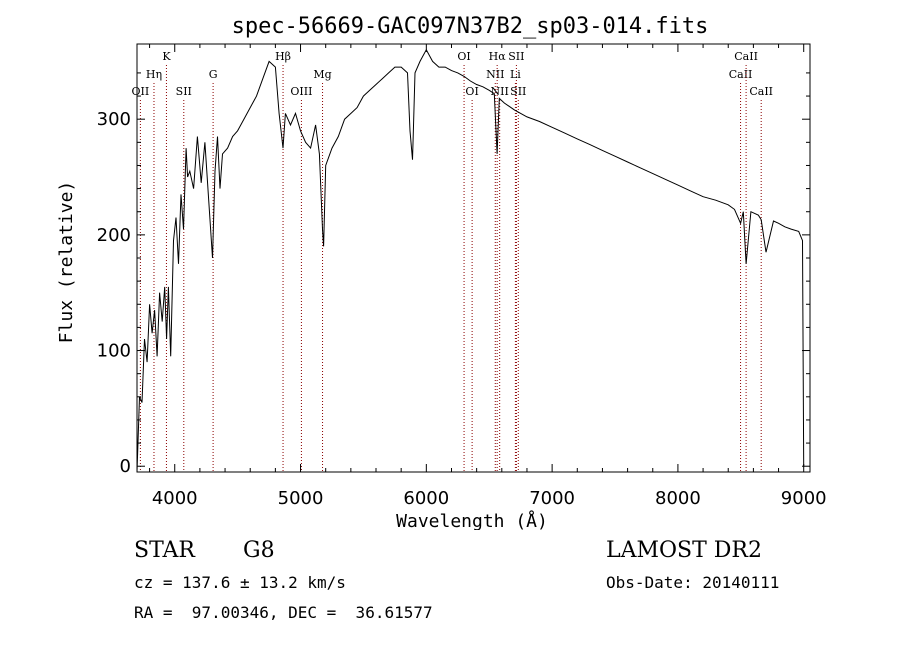 This screenshot has width=900, height=649. I want to click on redshift-cz: cz = 137.6 ± 13.2 km/s, so click(240, 582).